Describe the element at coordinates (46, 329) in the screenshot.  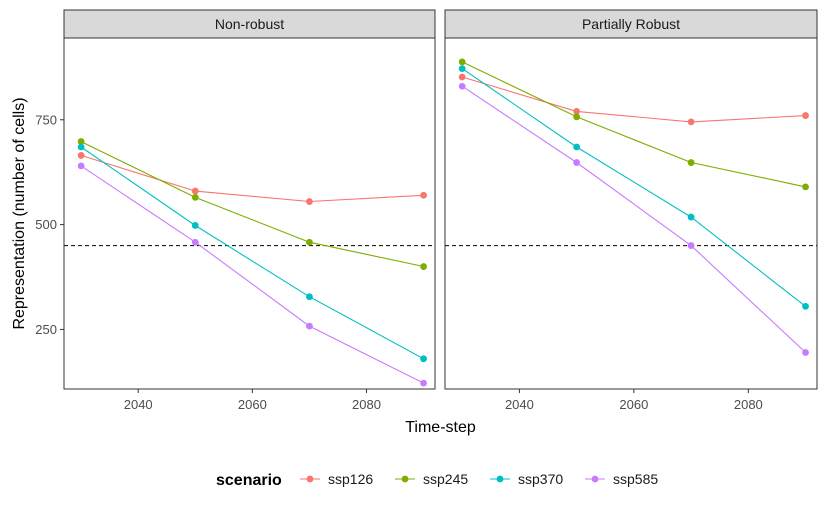
I see `y-tick-label: 250` at that location.